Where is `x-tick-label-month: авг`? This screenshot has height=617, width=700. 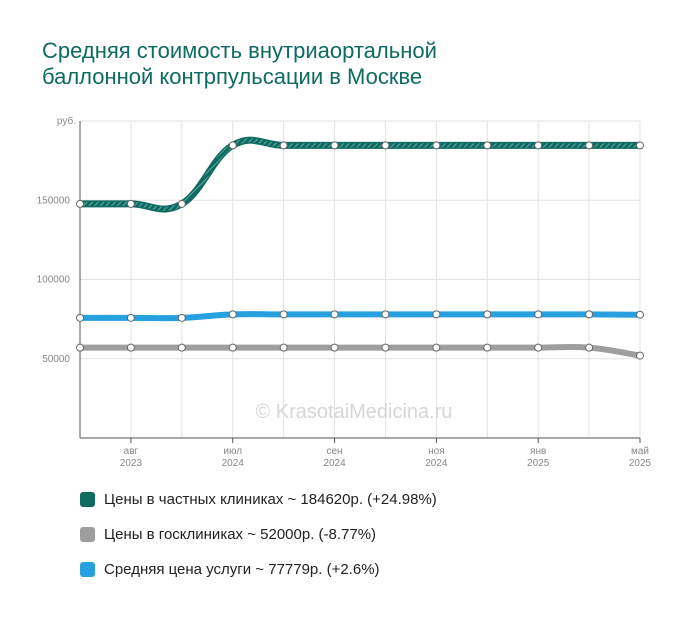
x-tick-label-month: авг is located at coordinates (131, 451).